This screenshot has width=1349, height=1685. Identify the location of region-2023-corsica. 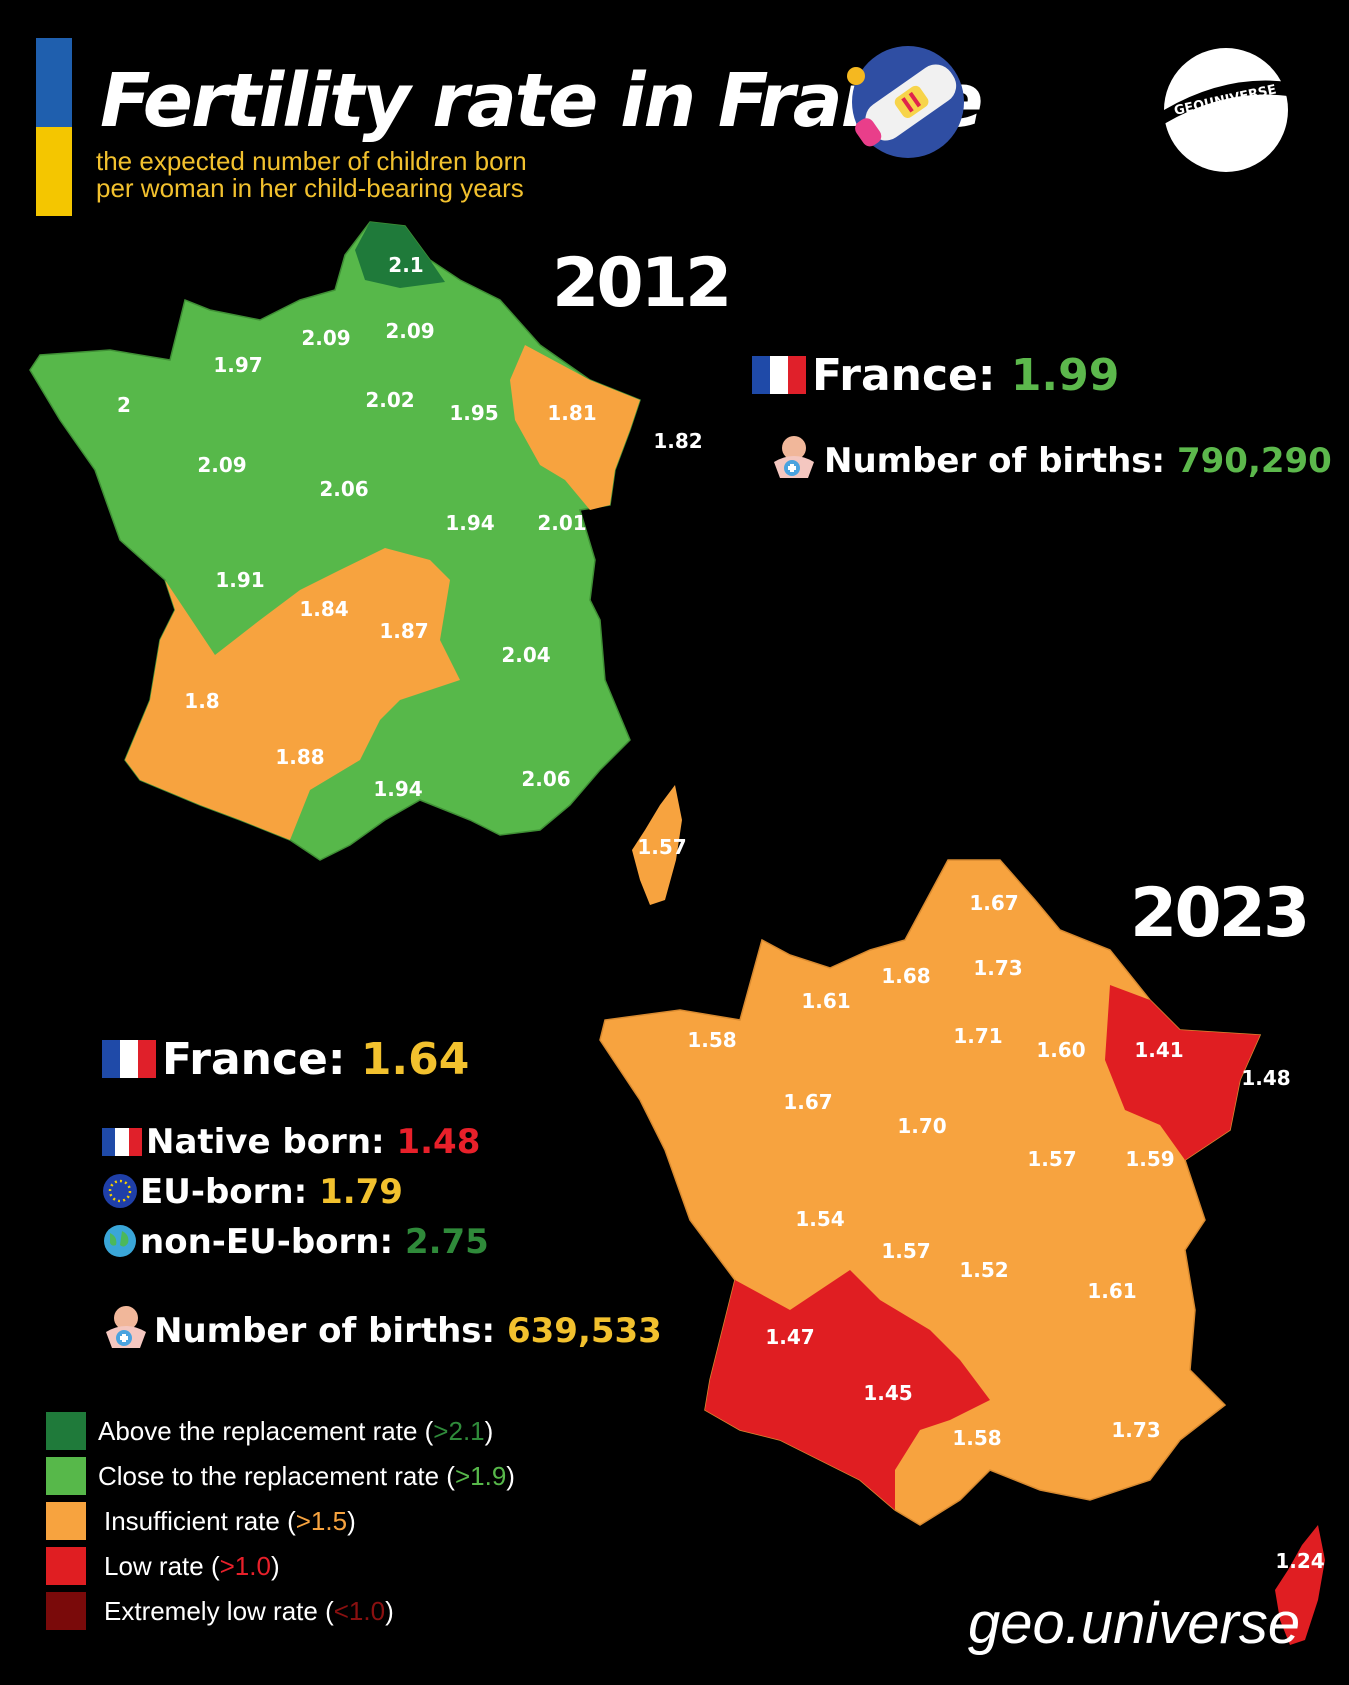
(1300, 1585).